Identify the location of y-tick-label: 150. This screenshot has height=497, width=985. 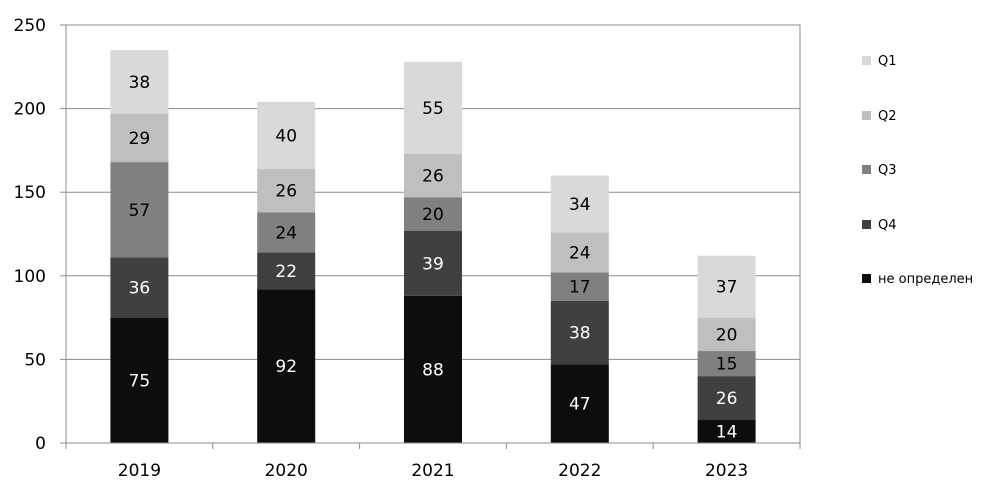
(30, 193).